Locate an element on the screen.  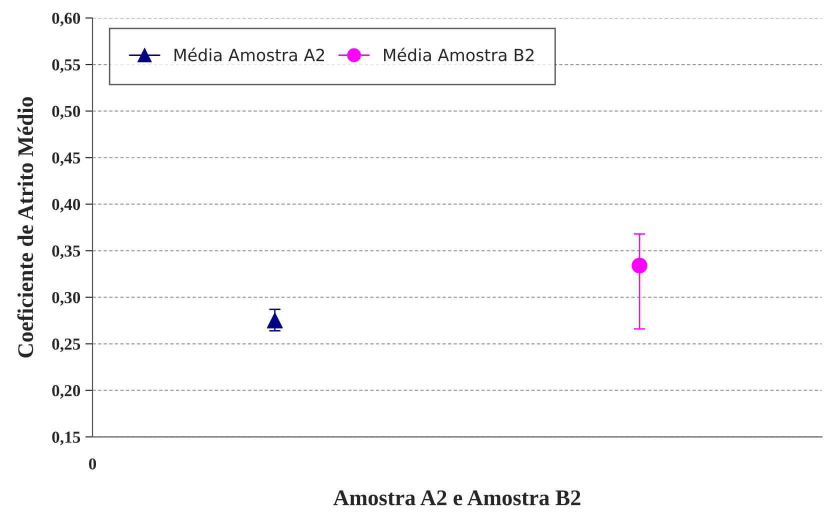
legend-label: Média Amostra B2 is located at coordinates (459, 55).